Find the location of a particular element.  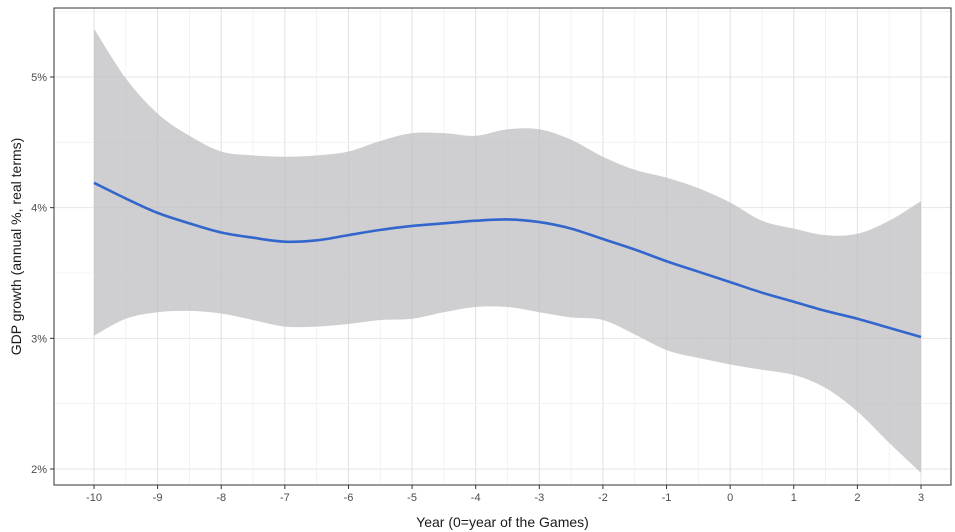

x-tick-label: -1 is located at coordinates (667, 498).